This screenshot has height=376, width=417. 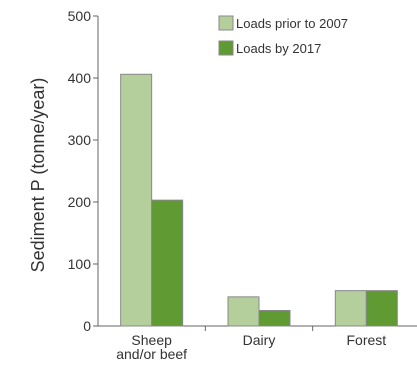 I want to click on x-category-label: Dairy, so click(x=259, y=340).